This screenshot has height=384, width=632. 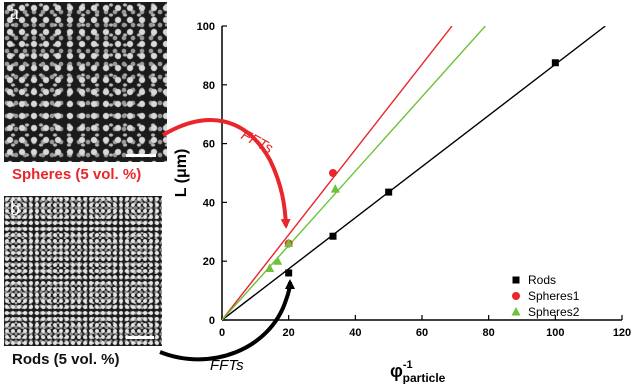 I want to click on micrograph-spheres: a, so click(x=85, y=82).